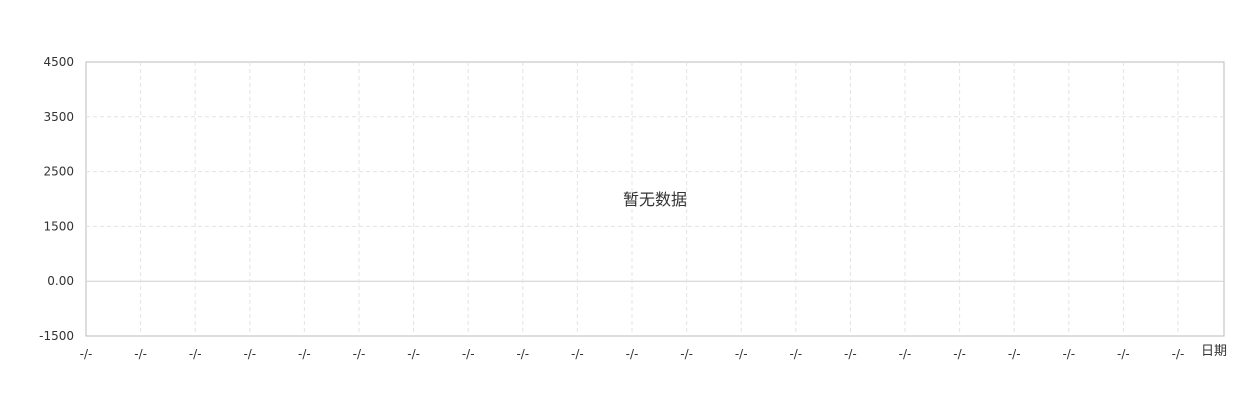 This screenshot has width=1260, height=414. I want to click on y-tick-label: 1500, so click(58, 226).